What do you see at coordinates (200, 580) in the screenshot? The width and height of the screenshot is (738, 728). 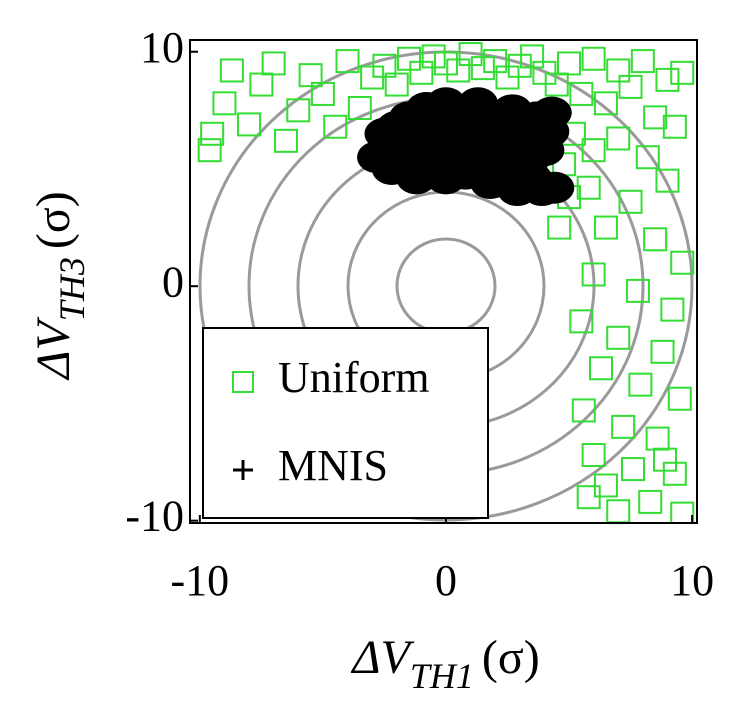 I see `x-tick-label: -10` at bounding box center [200, 580].